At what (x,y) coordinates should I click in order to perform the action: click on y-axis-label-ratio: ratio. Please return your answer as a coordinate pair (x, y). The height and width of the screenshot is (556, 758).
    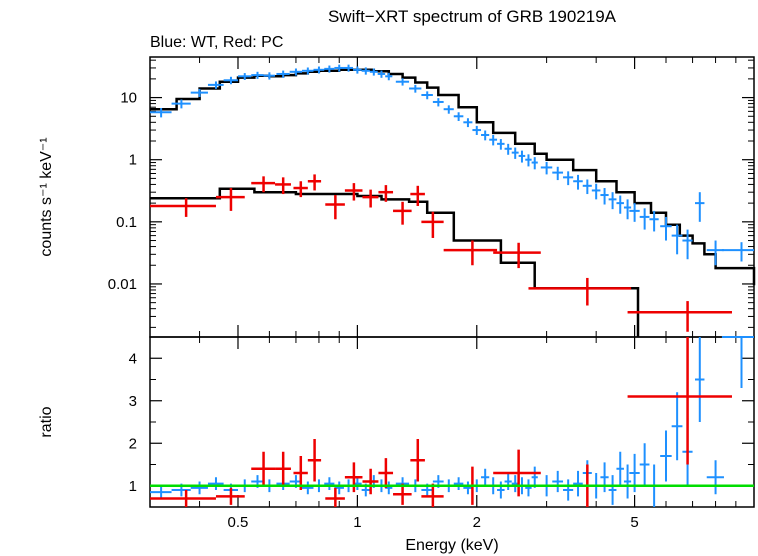
    Looking at the image, I should click on (46, 421).